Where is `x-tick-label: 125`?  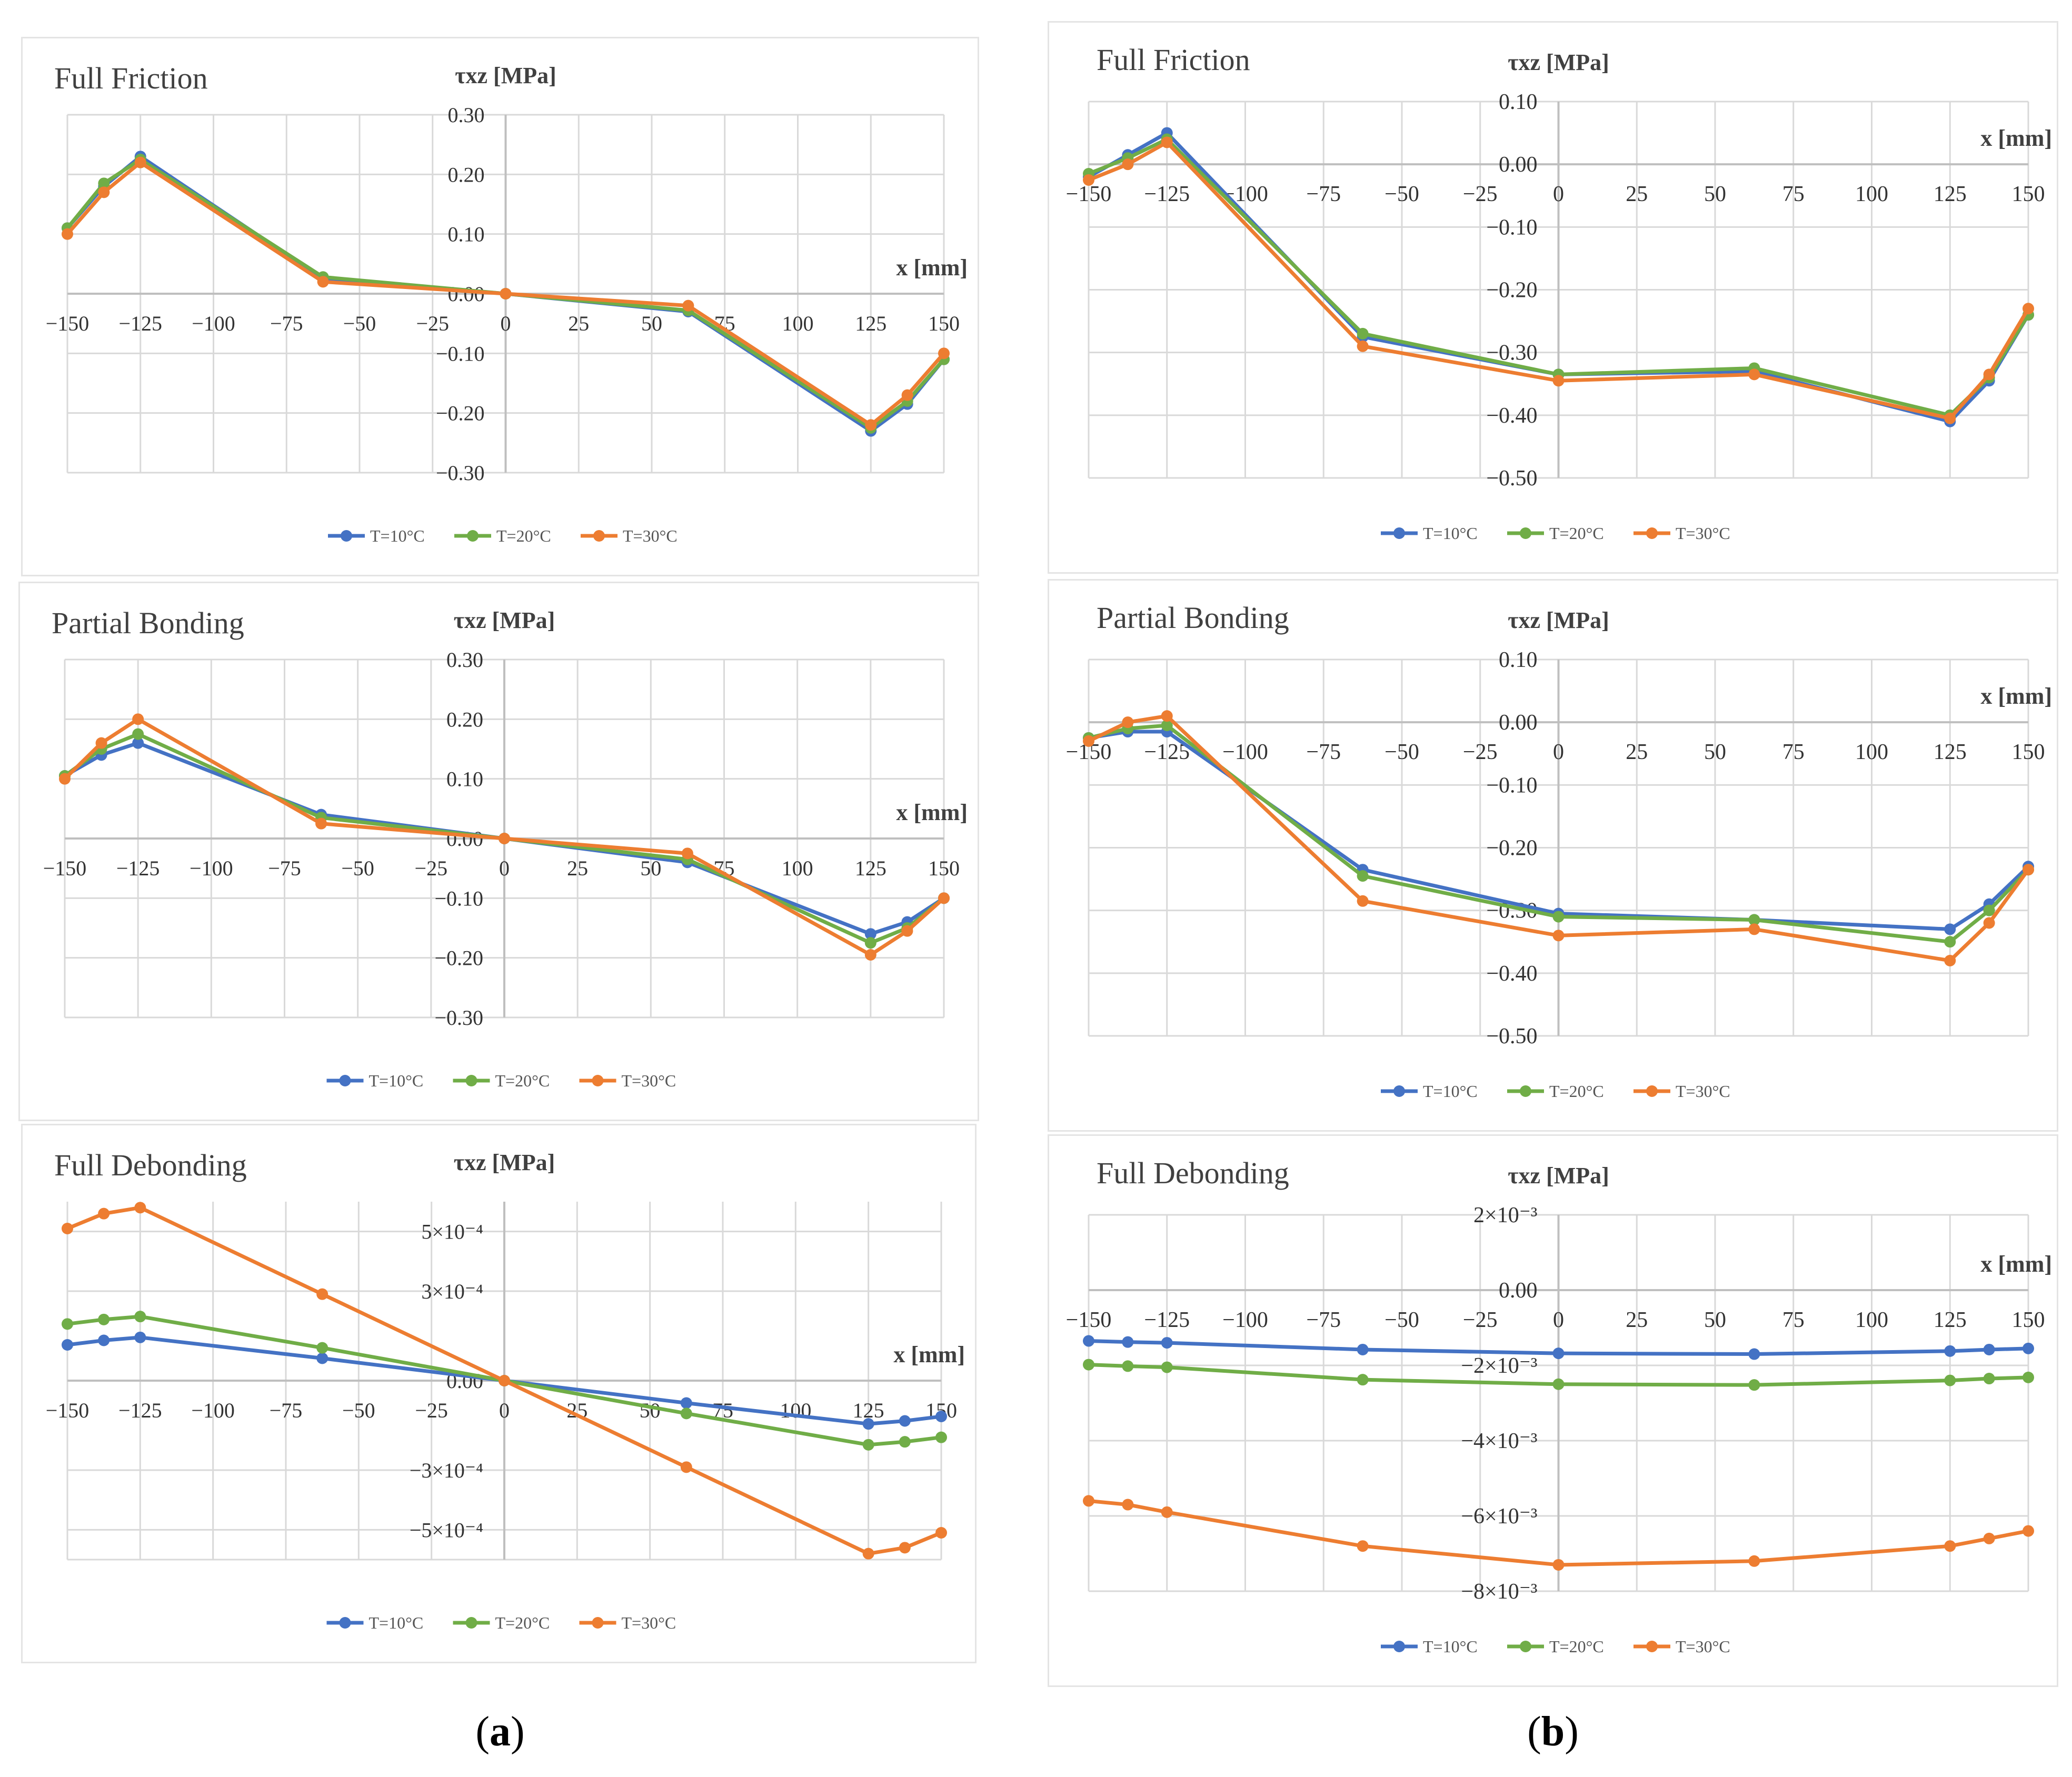 x-tick-label: 125 is located at coordinates (870, 323).